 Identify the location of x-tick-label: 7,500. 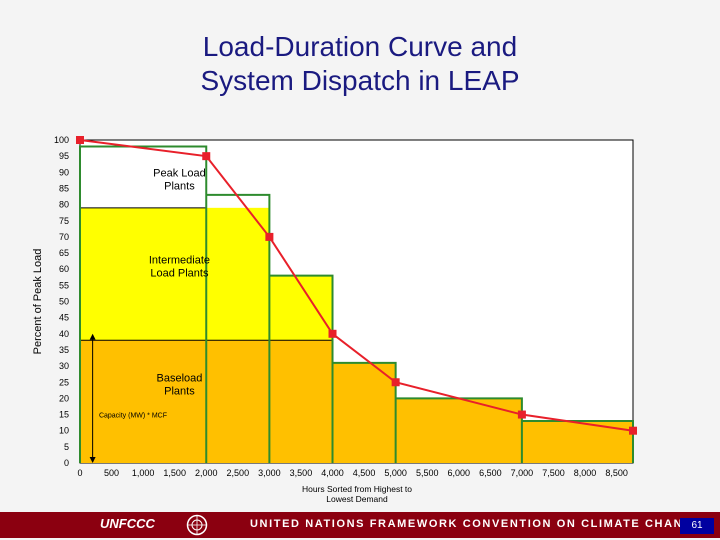
(553, 473).